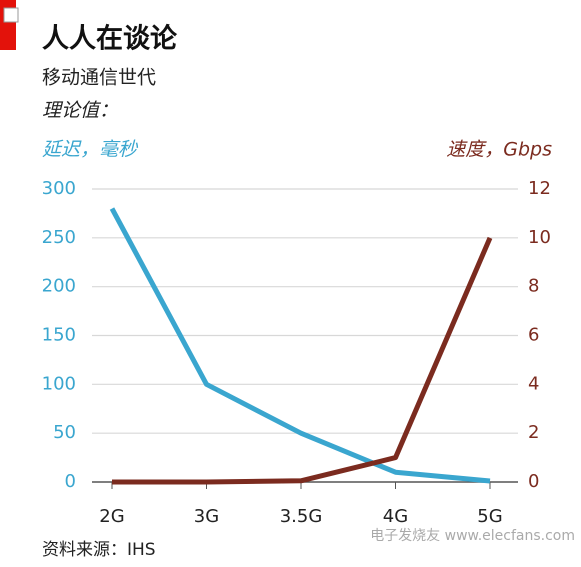 Image resolution: width=581 pixels, height=567 pixels. Describe the element at coordinates (90, 150) in the screenshot. I see `y-axis-label: 延迟，毫秒` at that location.